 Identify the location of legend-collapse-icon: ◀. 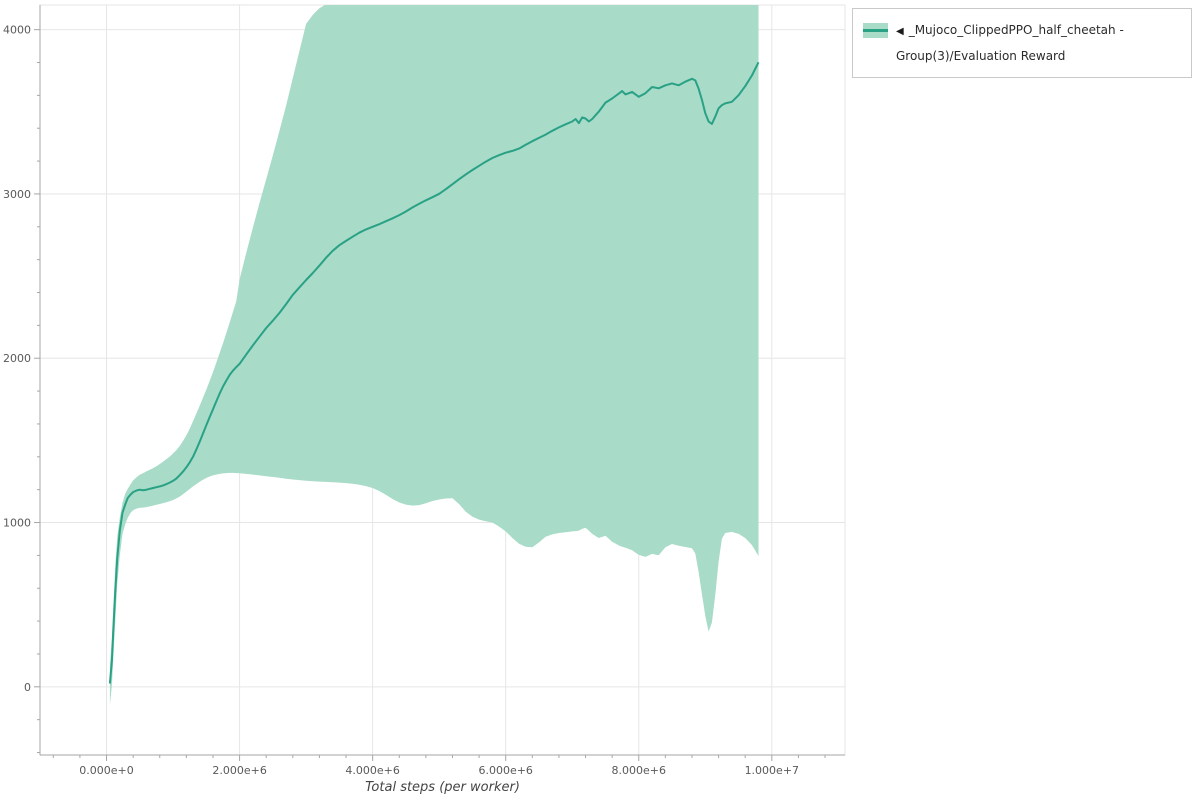
(900, 31).